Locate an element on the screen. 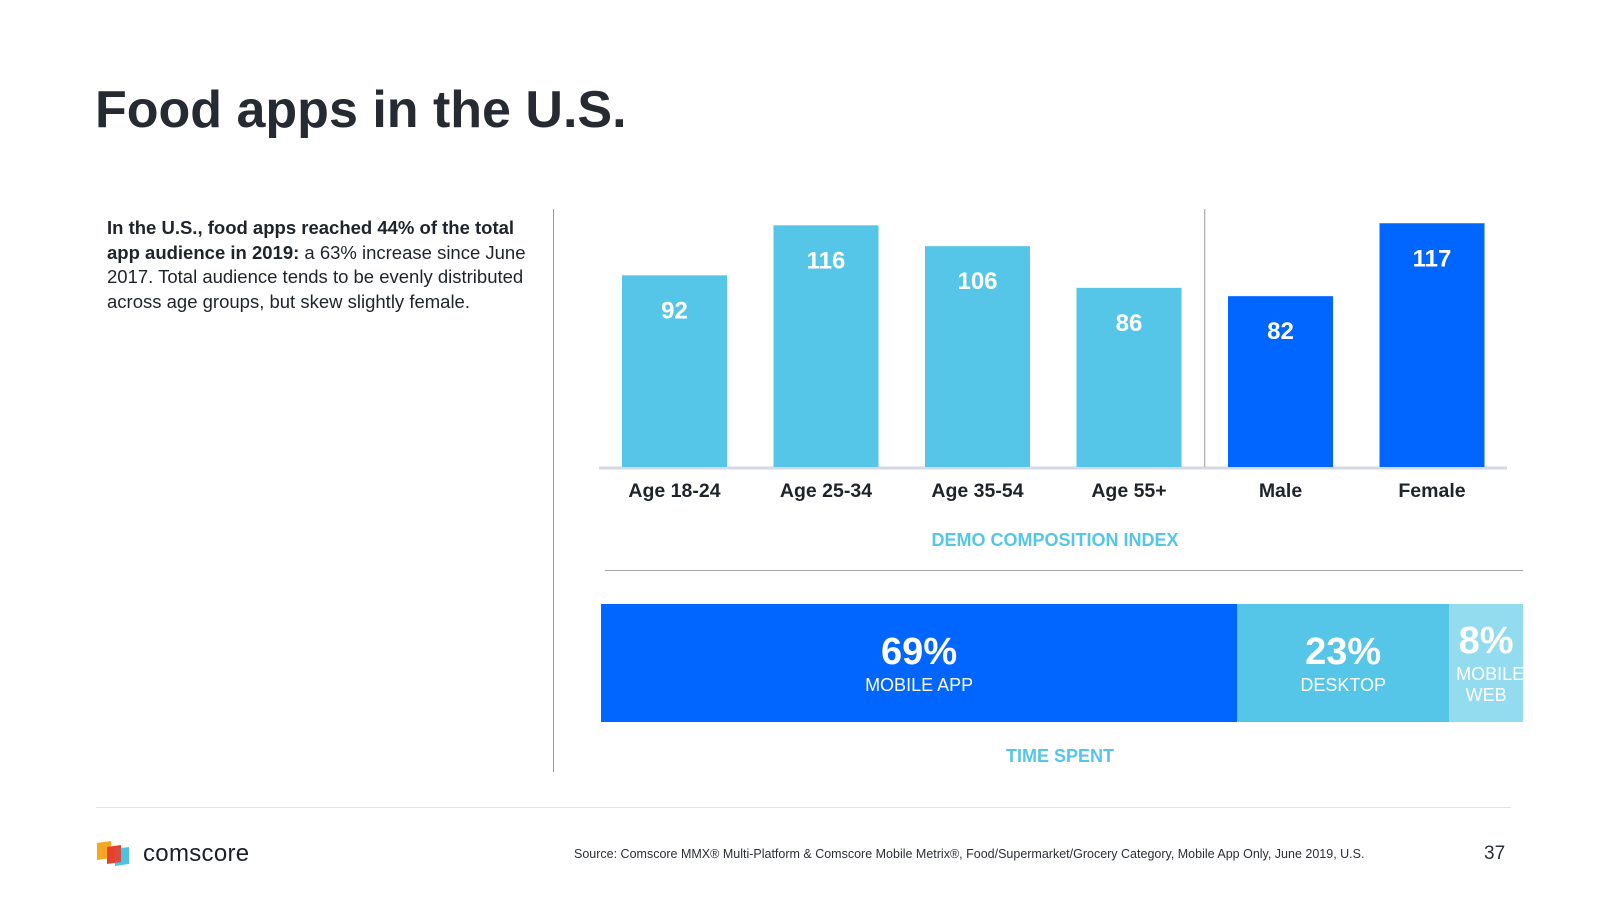  bar-value-label: 116 is located at coordinates (826, 260).